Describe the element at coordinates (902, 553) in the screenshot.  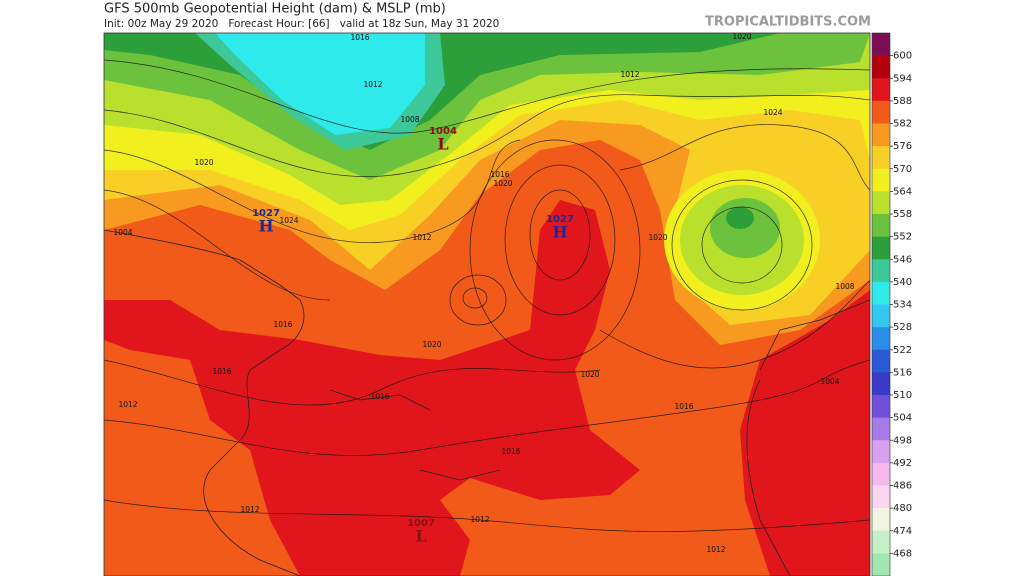
I see `colorbar-label: 468` at that location.